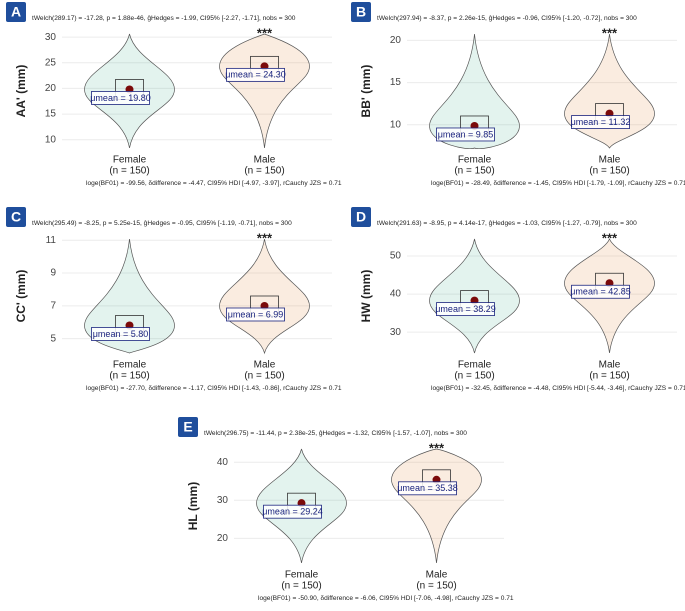 The image size is (685, 611). I want to click on mean-label: μmean = 38.29, so click(465, 309).